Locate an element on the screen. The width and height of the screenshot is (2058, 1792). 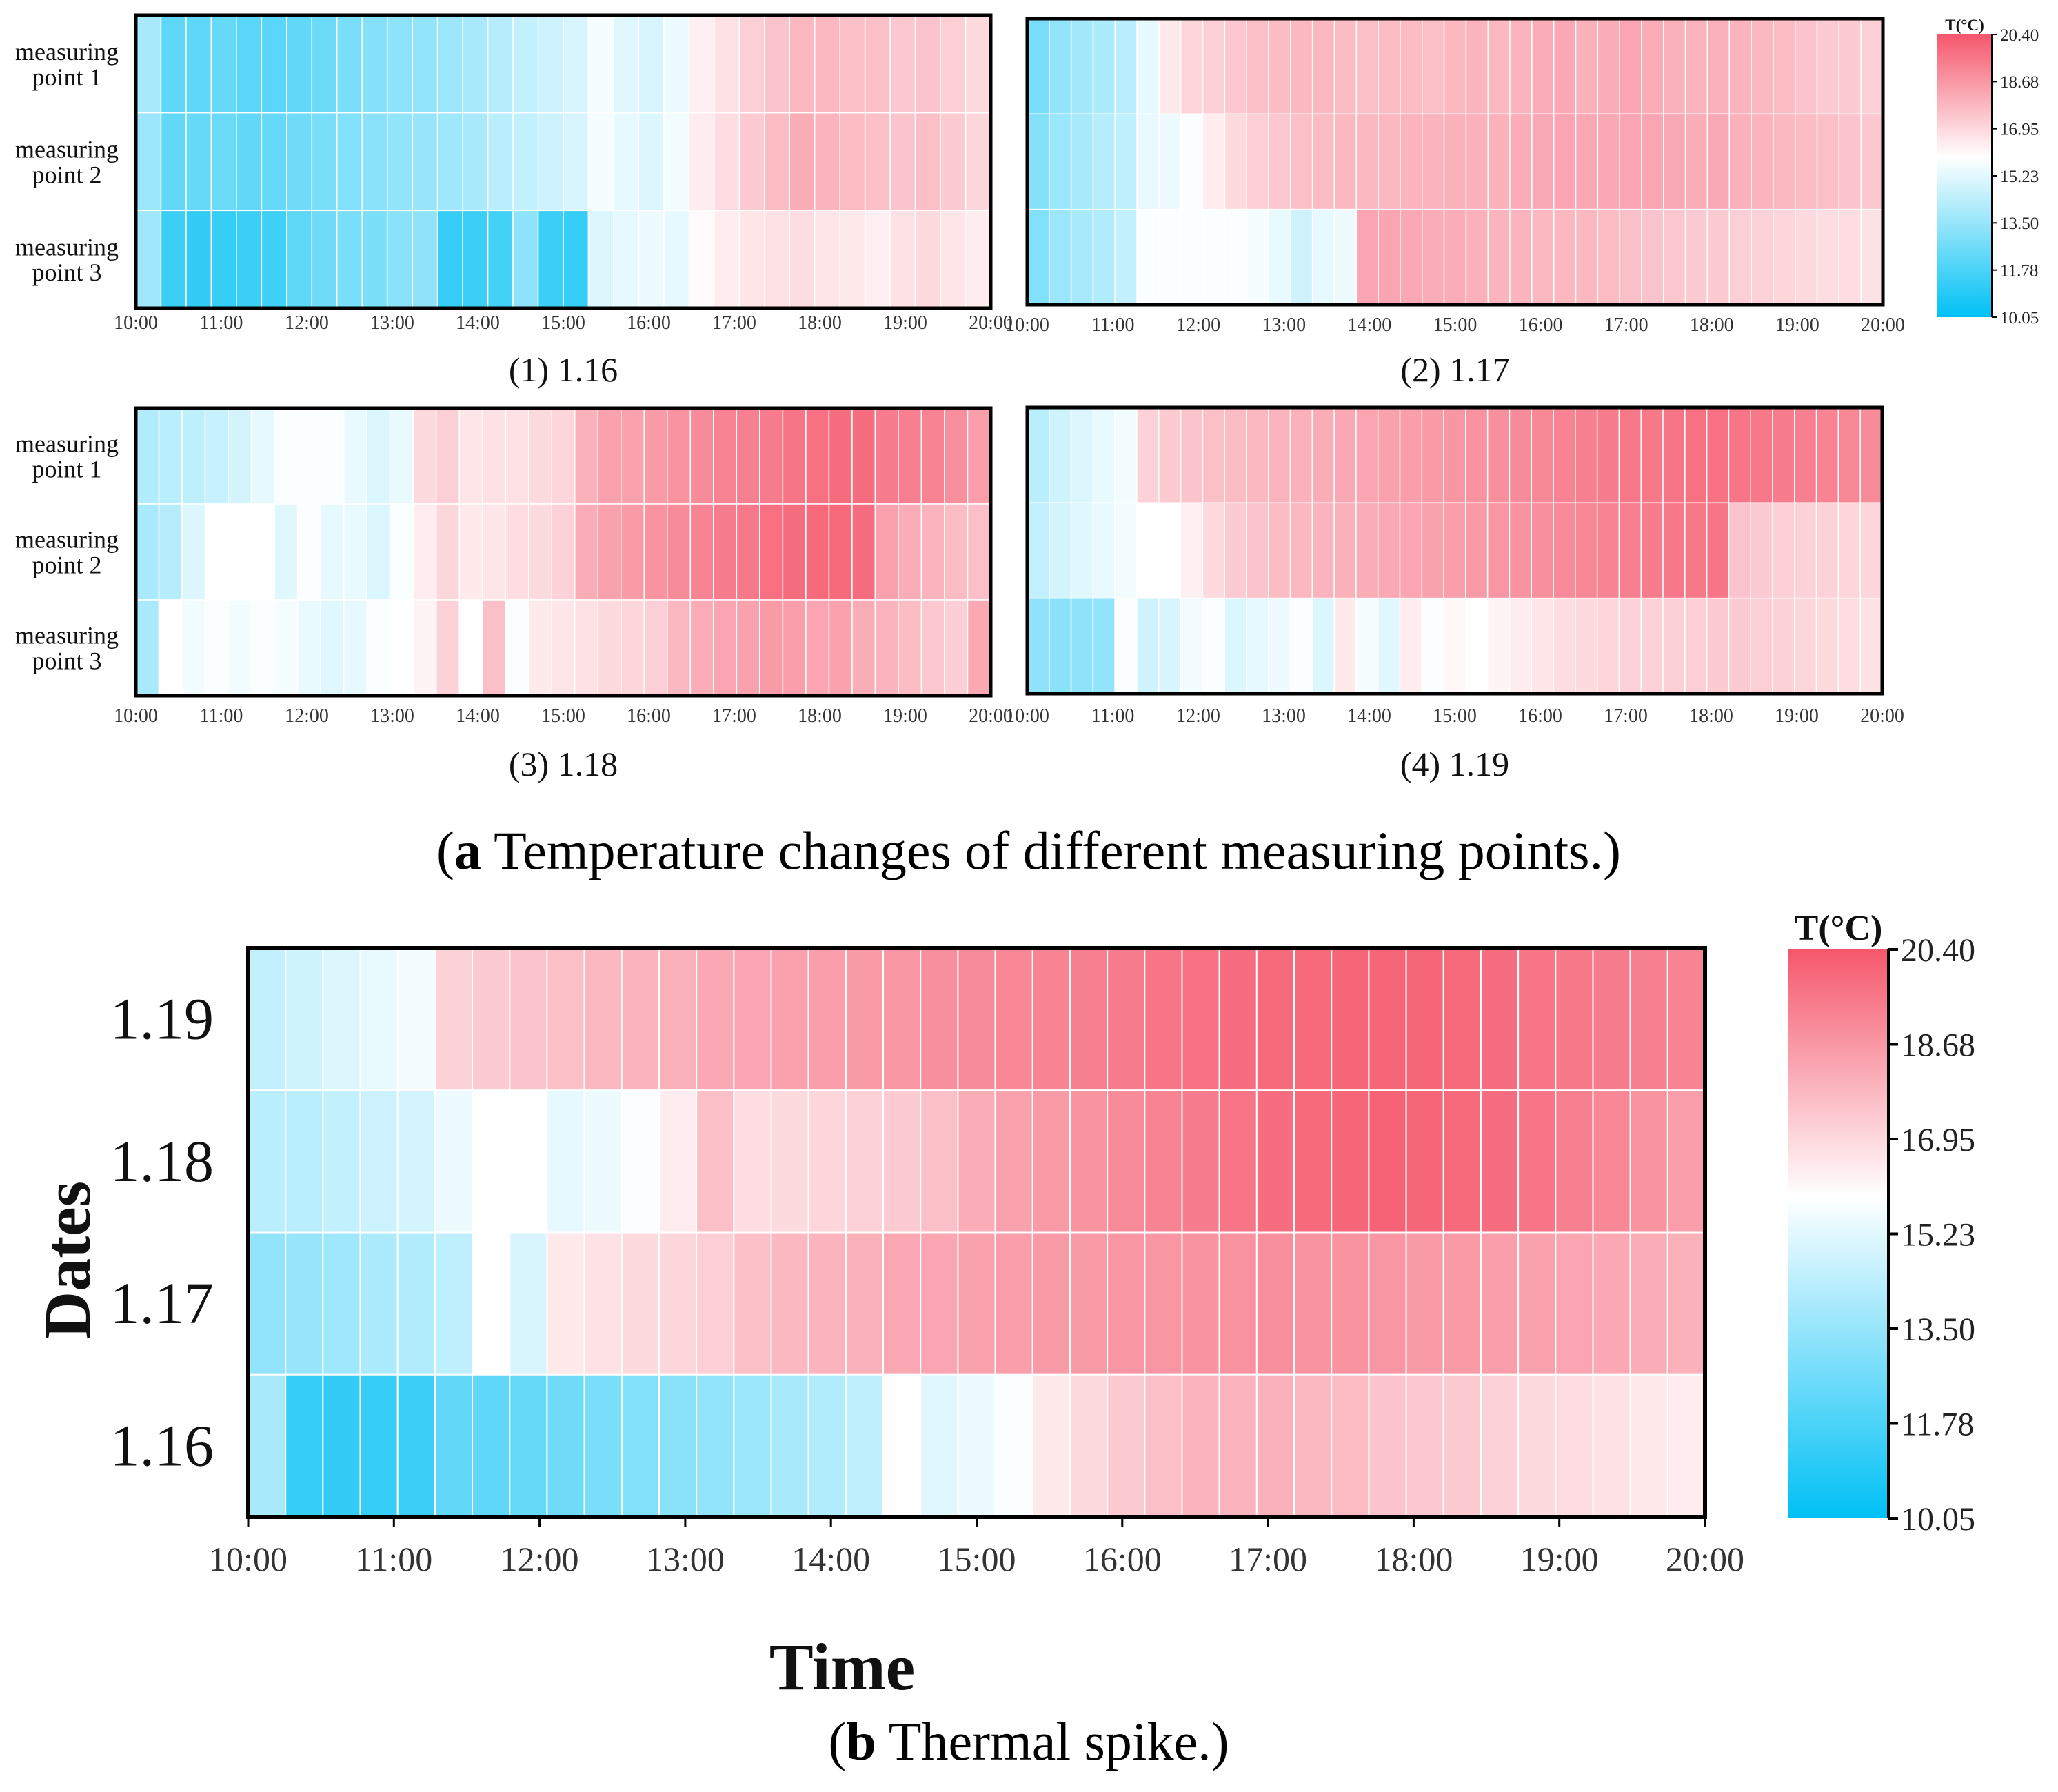
x-tick-label: 11:00 is located at coordinates (222, 323).